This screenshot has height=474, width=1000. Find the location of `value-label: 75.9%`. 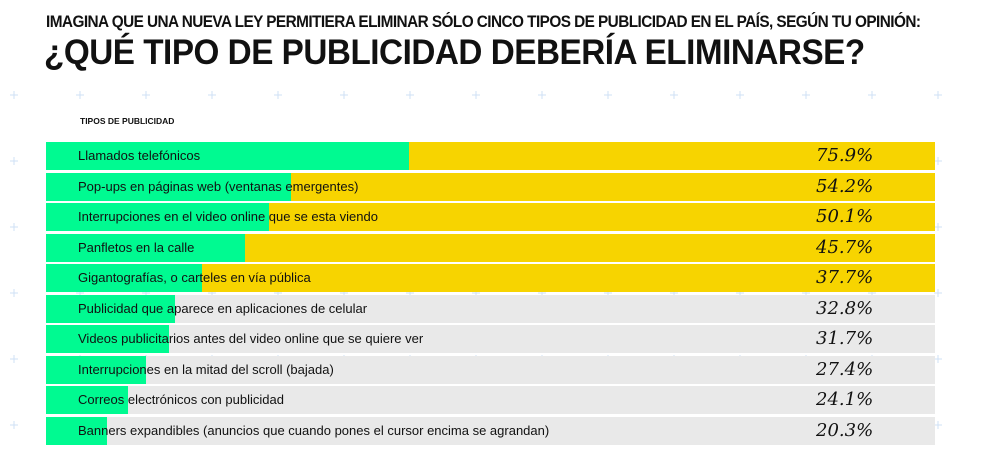

value-label: 75.9% is located at coordinates (845, 155).